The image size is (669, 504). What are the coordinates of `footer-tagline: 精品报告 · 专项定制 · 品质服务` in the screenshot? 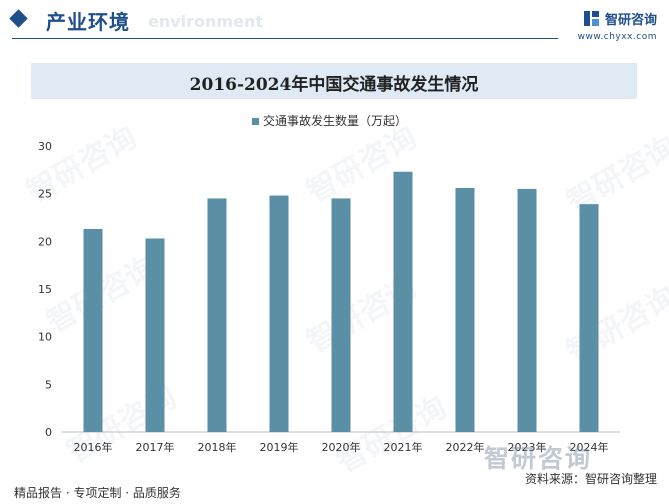 It's located at (97, 493).